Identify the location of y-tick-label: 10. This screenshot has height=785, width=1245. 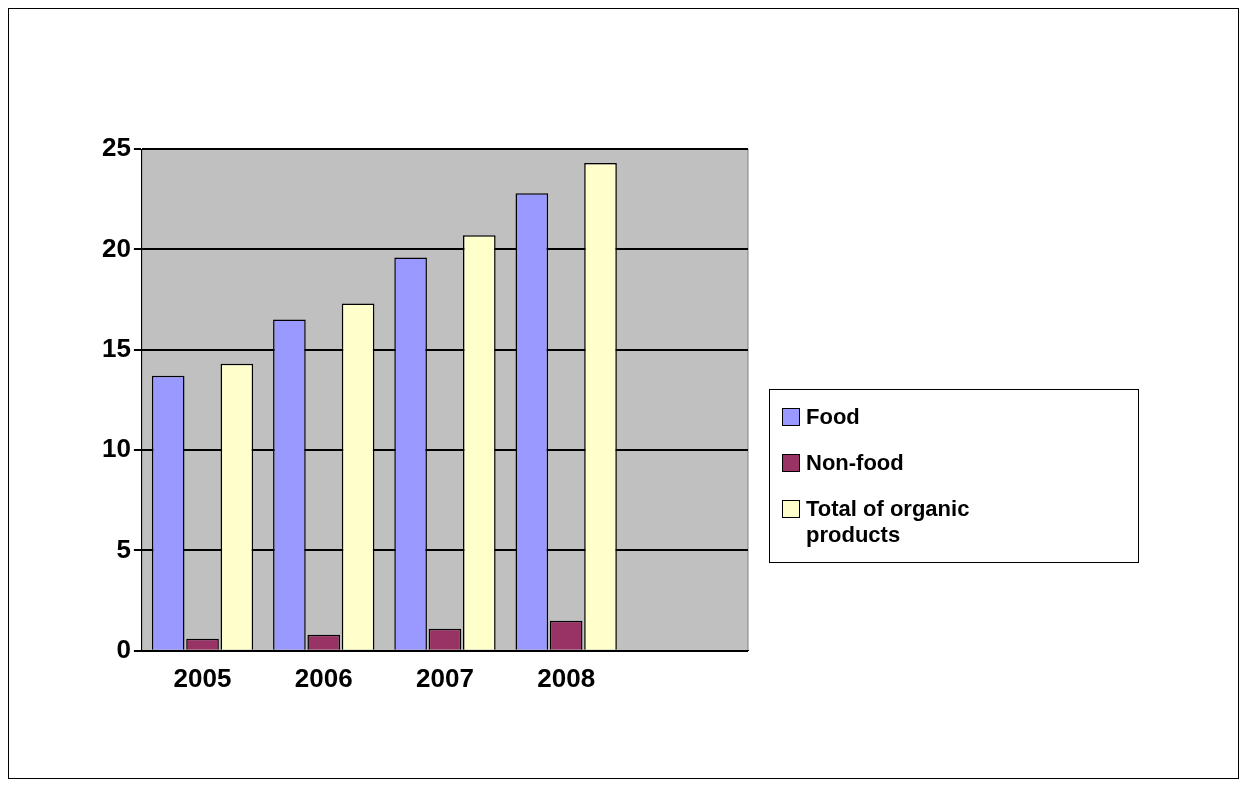
(116, 448).